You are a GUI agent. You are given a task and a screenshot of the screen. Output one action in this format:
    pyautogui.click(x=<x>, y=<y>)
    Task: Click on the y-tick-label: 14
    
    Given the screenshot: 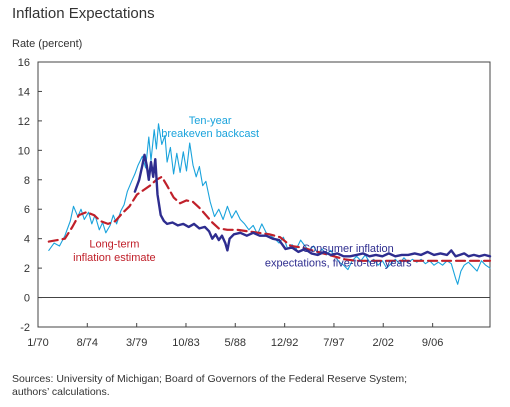 What is the action you would take?
    pyautogui.click(x=24, y=92)
    